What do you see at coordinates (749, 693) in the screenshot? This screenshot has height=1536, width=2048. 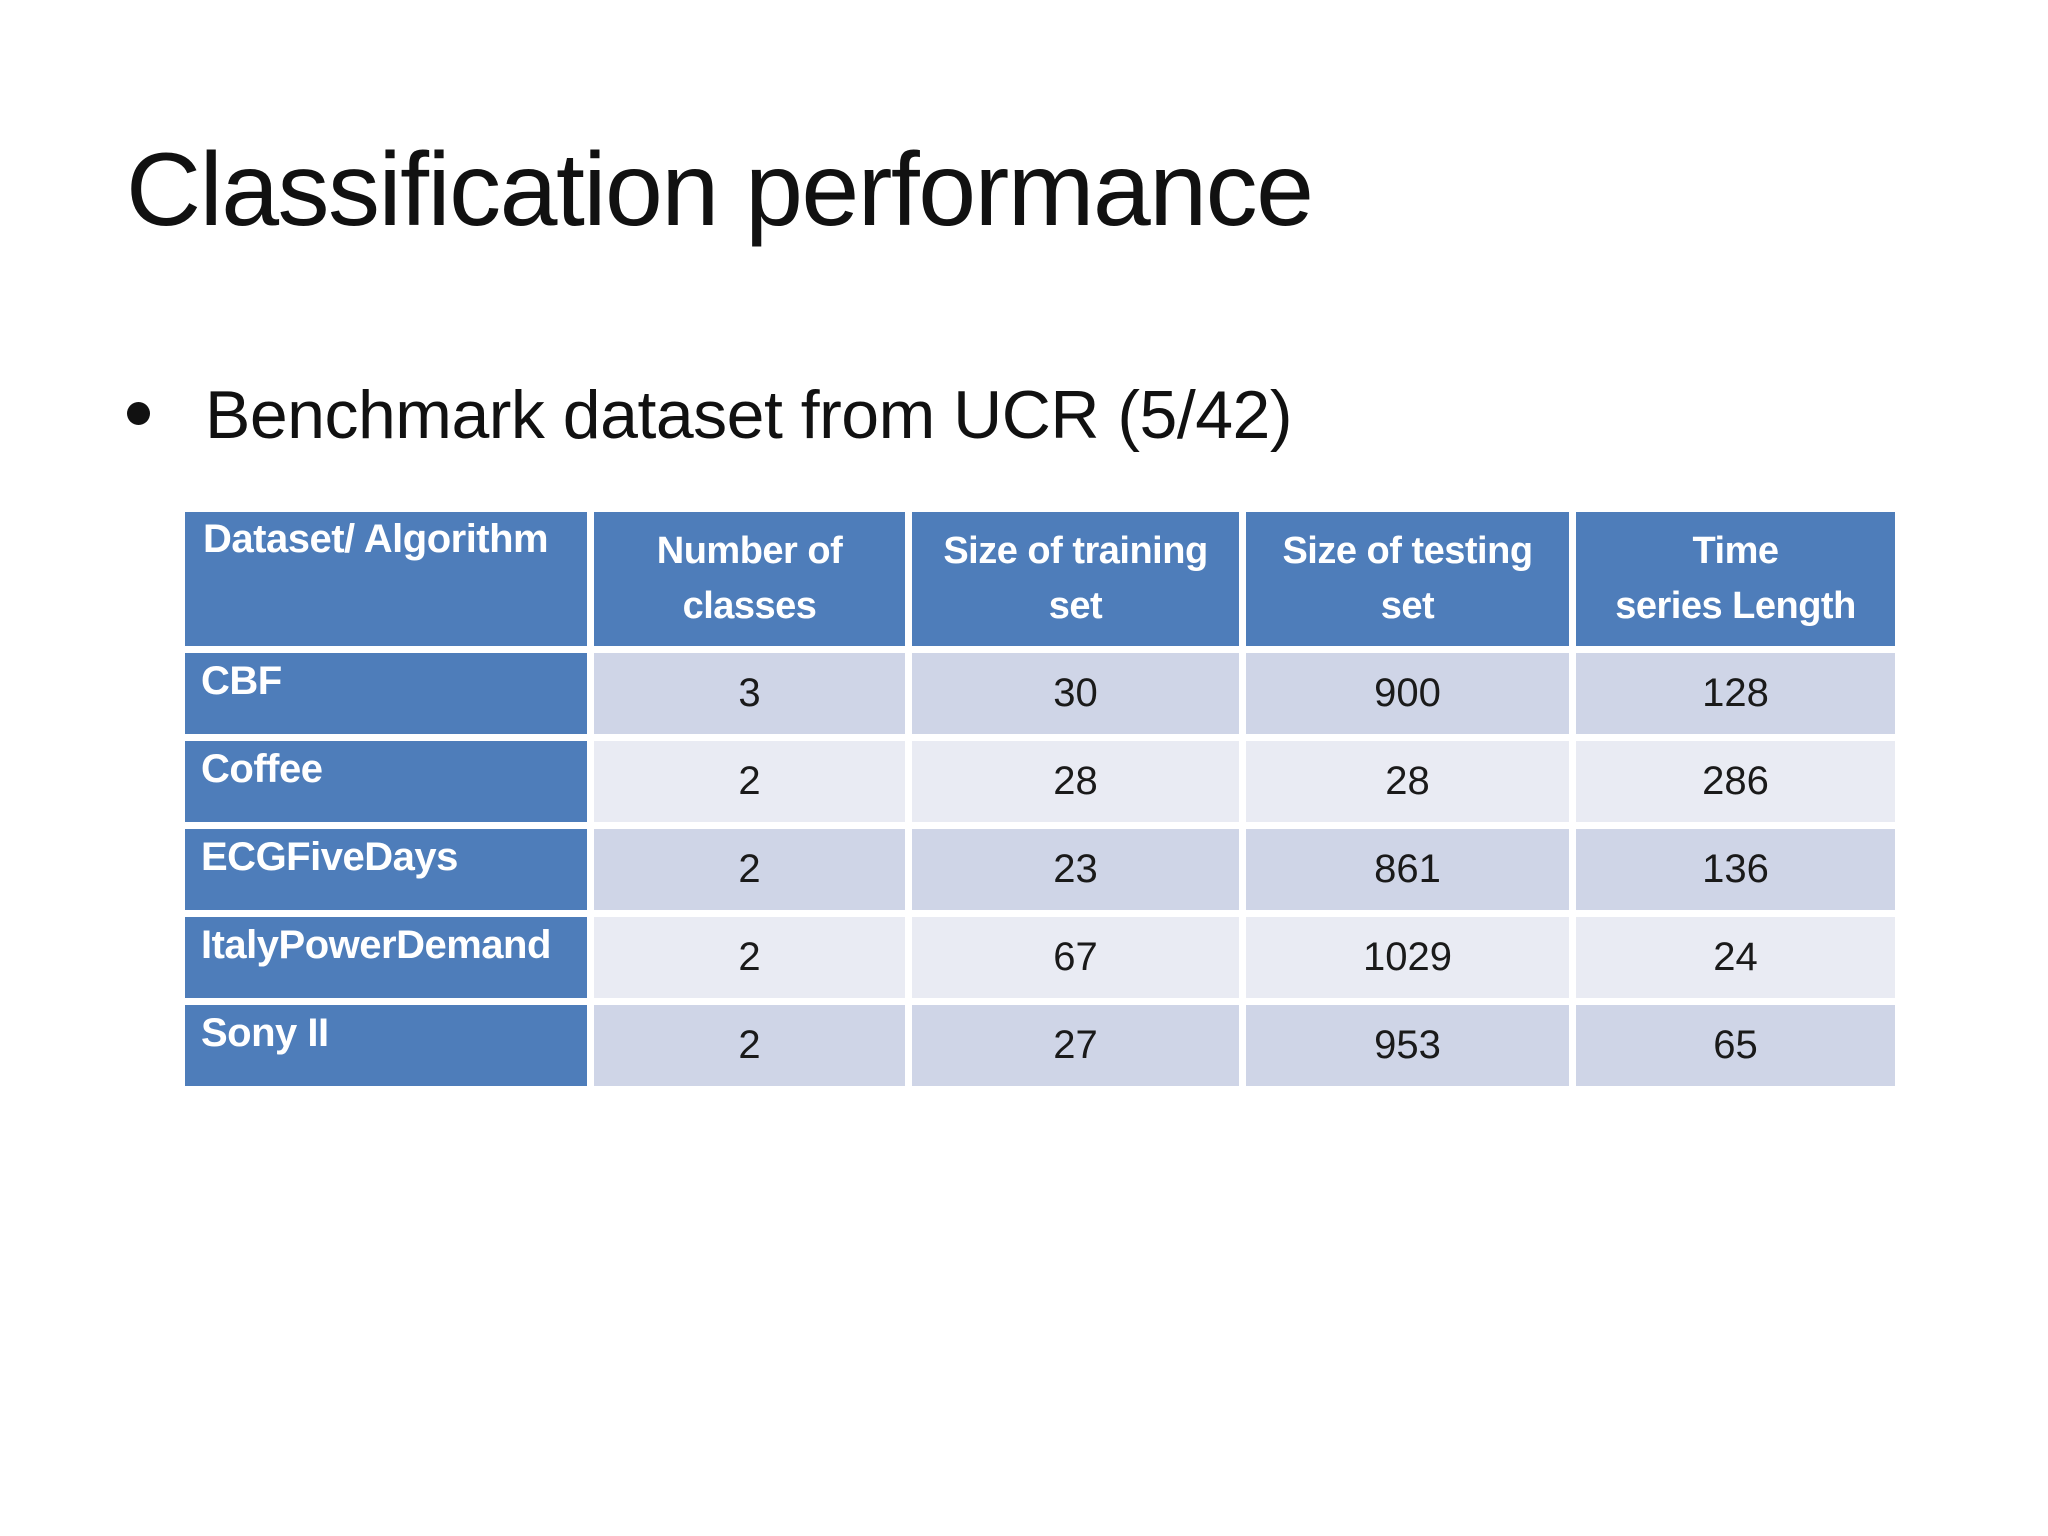 I see `cell-cbf-classes: 3` at bounding box center [749, 693].